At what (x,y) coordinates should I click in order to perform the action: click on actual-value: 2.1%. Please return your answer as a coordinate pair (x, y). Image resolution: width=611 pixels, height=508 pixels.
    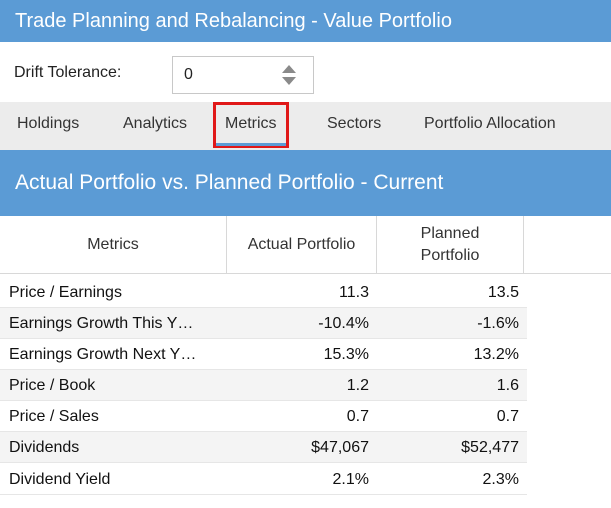
    Looking at the image, I should click on (350, 479).